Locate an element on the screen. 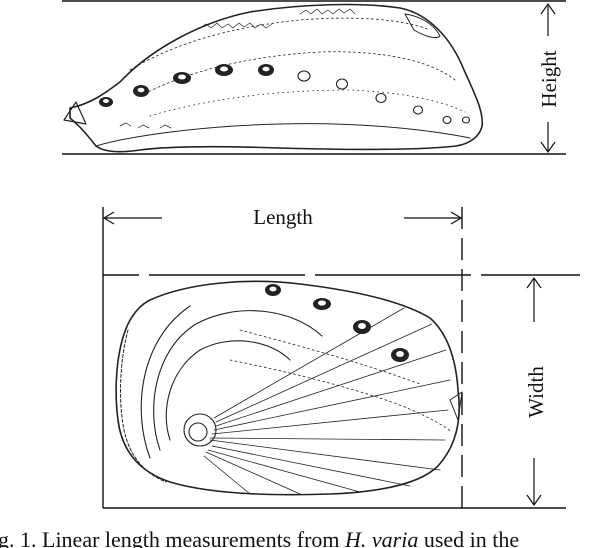 The image size is (612, 548). height-arrow is located at coordinates (548, 78).